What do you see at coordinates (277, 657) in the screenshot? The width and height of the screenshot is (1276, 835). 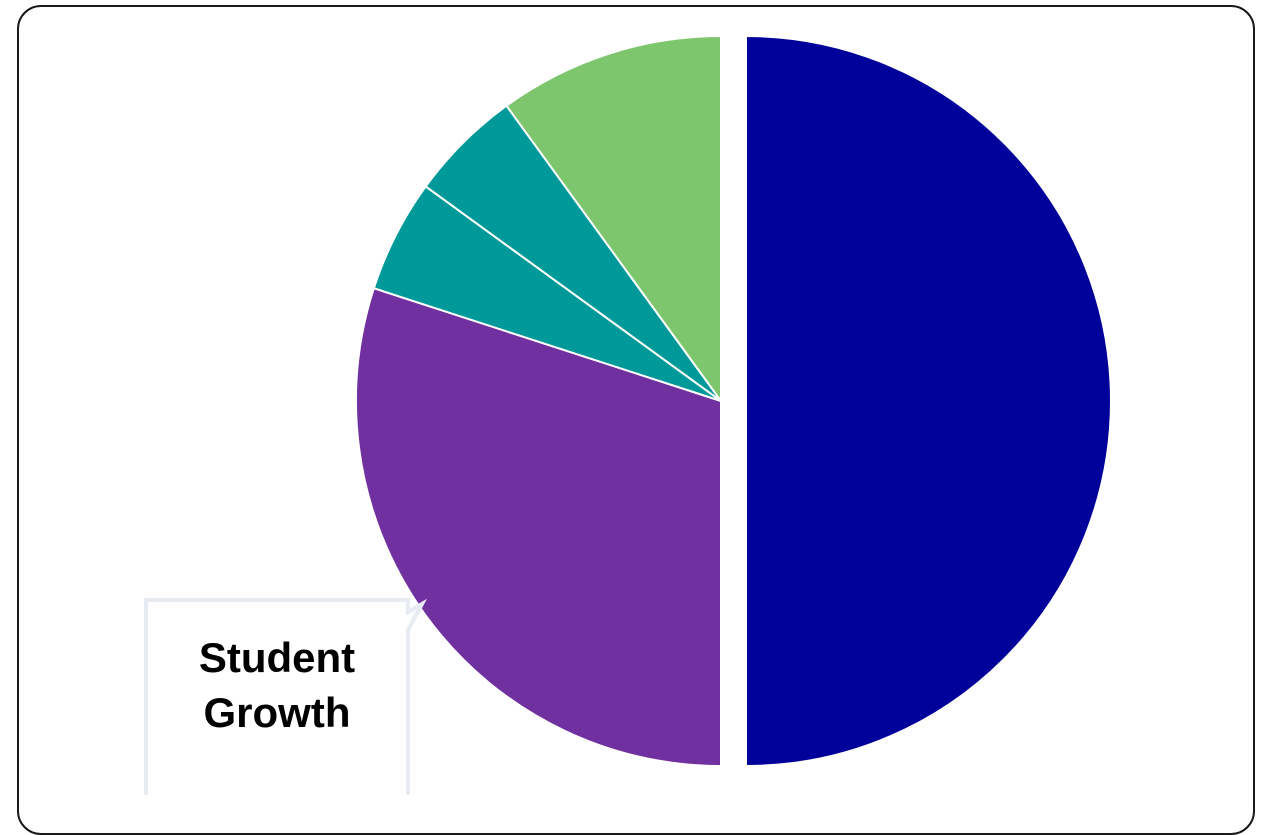 I see `callout-label-line1: Student` at bounding box center [277, 657].